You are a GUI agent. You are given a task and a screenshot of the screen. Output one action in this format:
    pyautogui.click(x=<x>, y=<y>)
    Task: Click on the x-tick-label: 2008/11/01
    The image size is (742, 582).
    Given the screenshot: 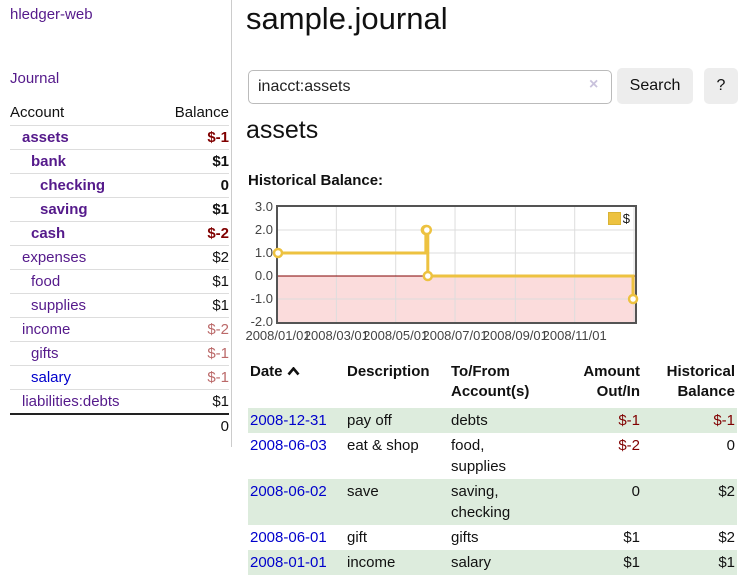 What is the action you would take?
    pyautogui.click(x=574, y=335)
    